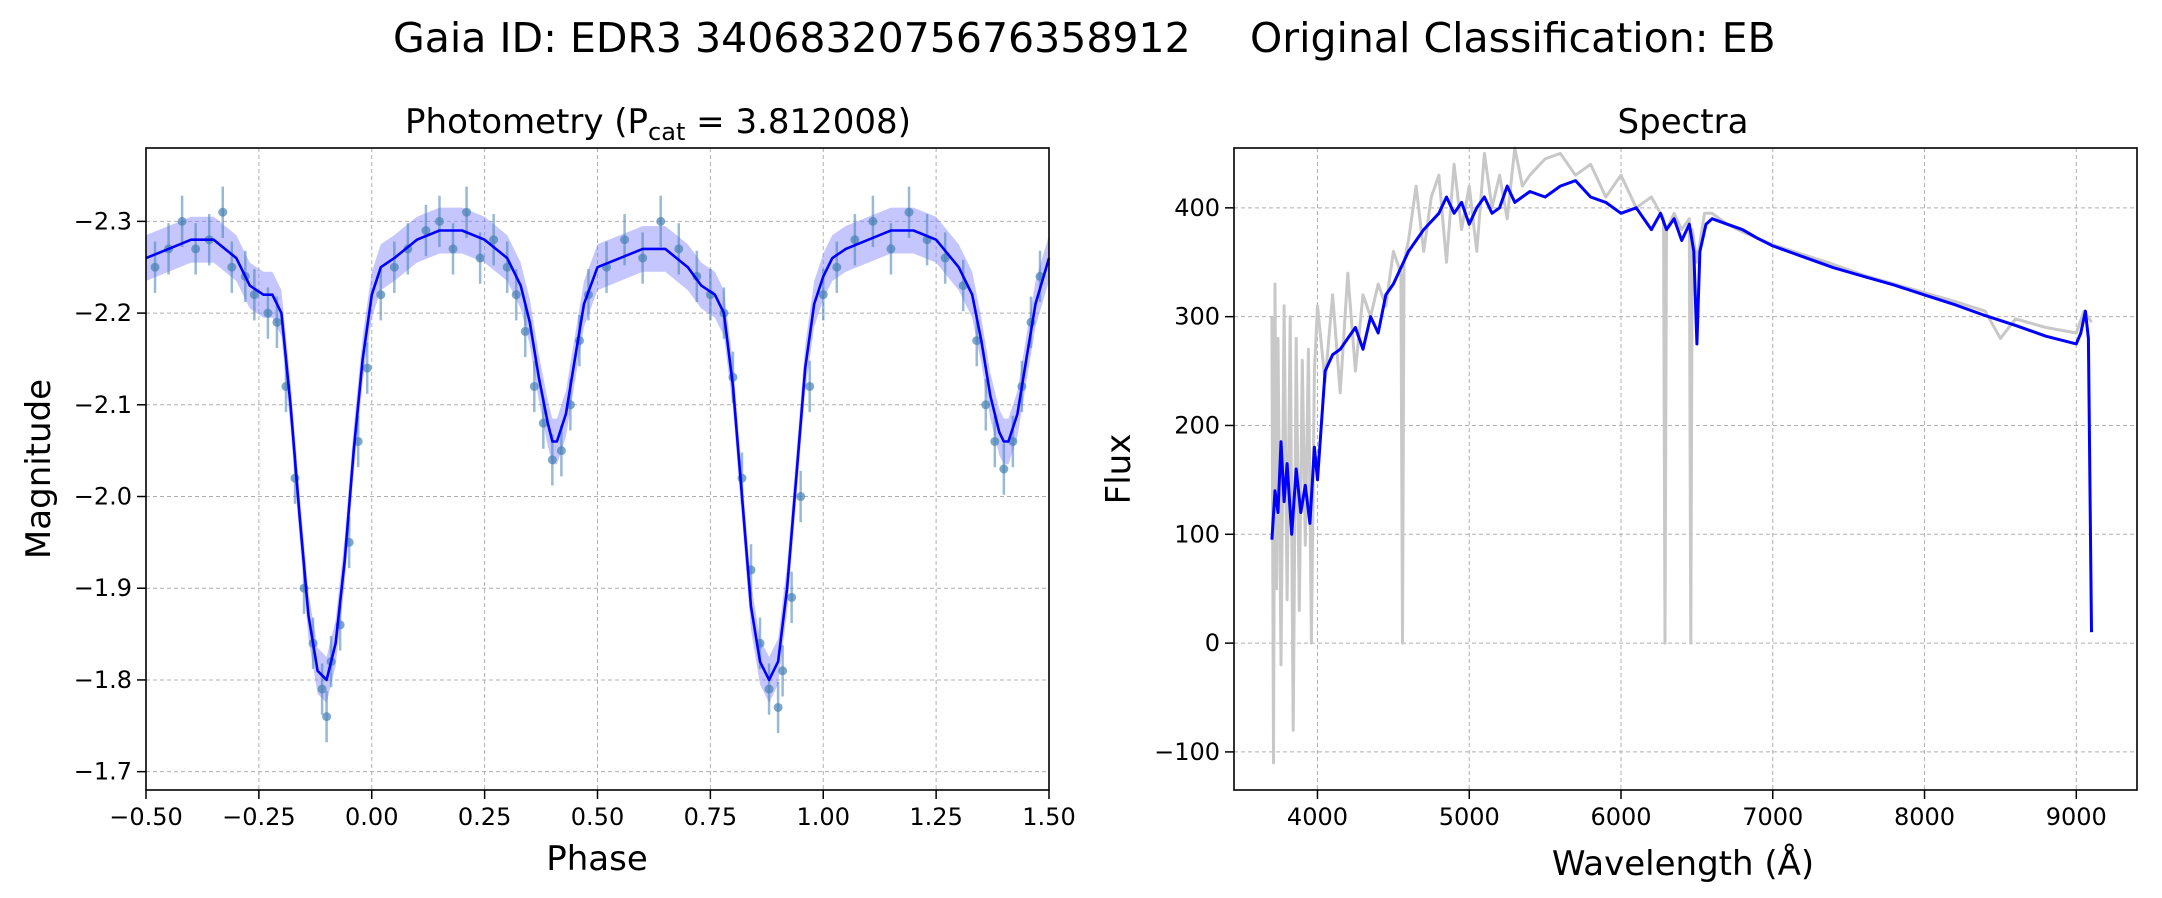 Image resolution: width=2162 pixels, height=898 pixels. Describe the element at coordinates (823, 817) in the screenshot. I see `photometry-x-tick-label: 1.00` at that location.